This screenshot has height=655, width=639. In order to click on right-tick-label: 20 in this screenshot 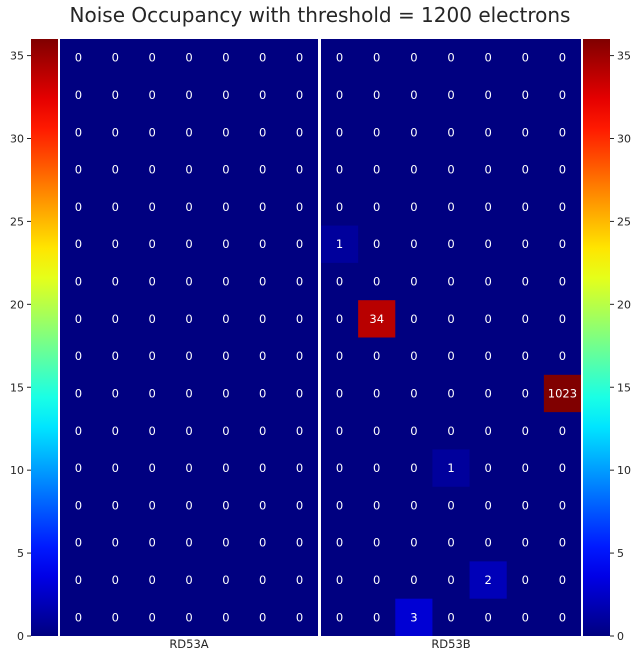, I will do `click(624, 304)`.